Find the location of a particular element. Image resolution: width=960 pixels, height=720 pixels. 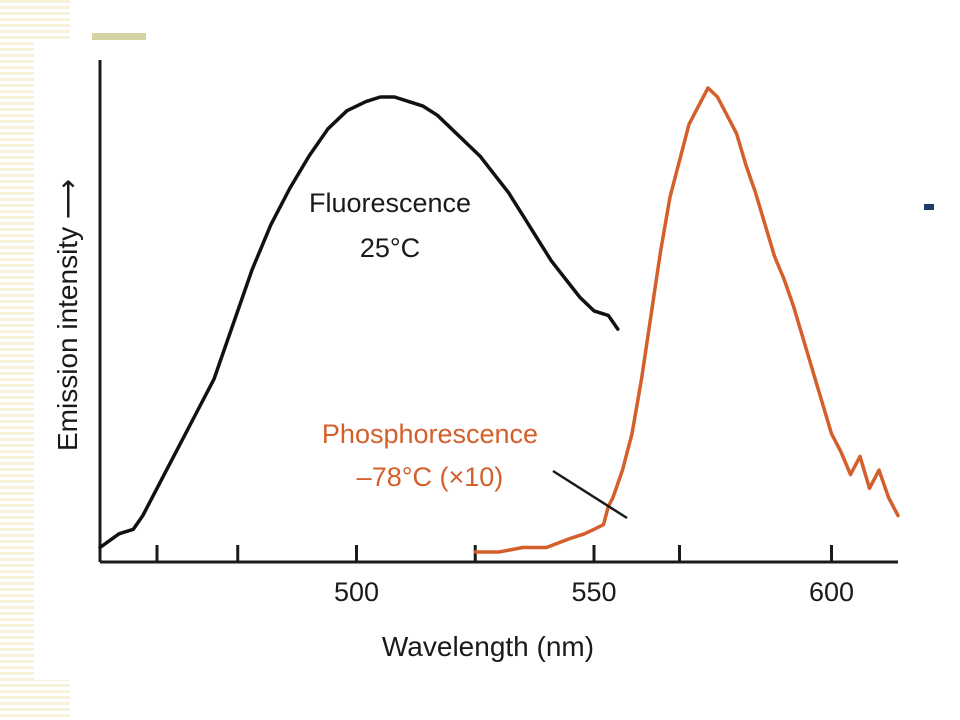

y-axis-title: Emission intensity ⟶ is located at coordinates (67, 315).